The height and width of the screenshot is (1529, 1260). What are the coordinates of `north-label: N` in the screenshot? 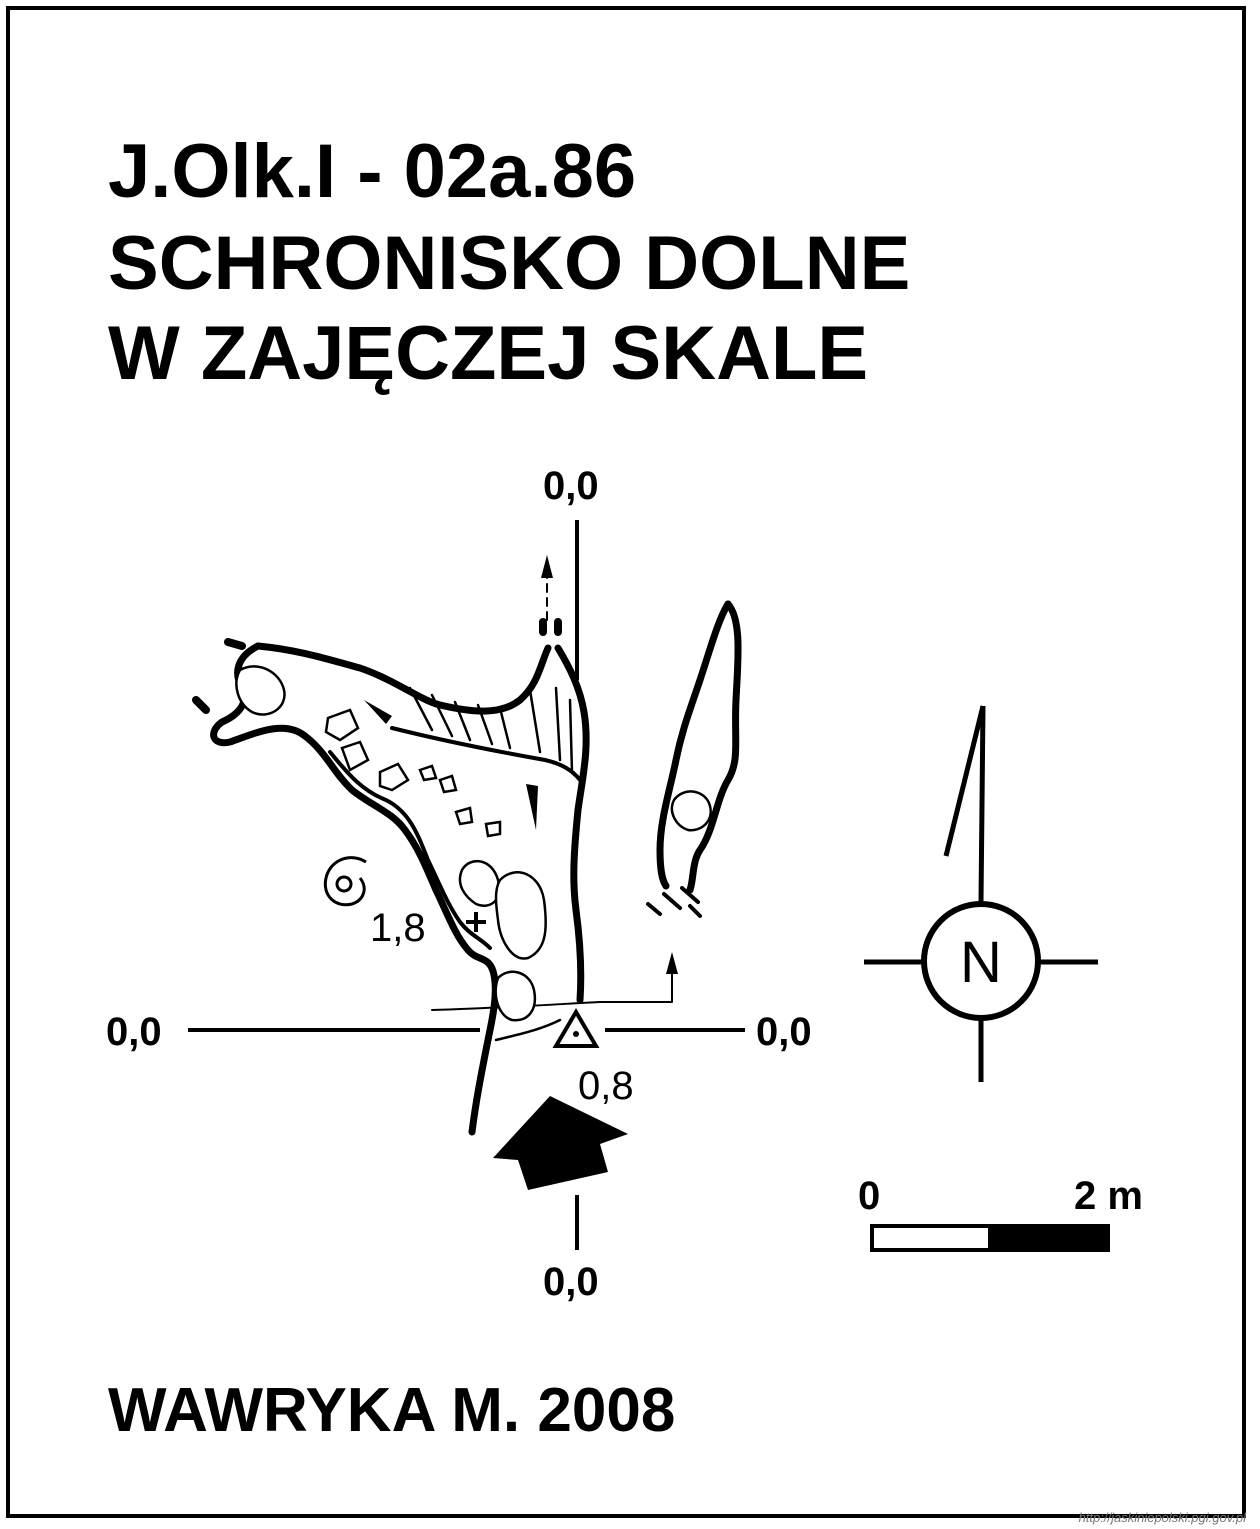 It's located at (981, 962).